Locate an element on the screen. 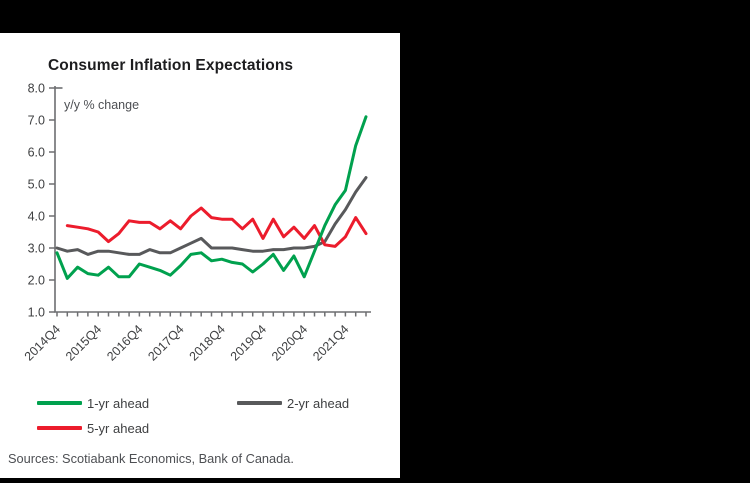 The height and width of the screenshot is (483, 750). y-tick-label: 5.0 is located at coordinates (36, 185).